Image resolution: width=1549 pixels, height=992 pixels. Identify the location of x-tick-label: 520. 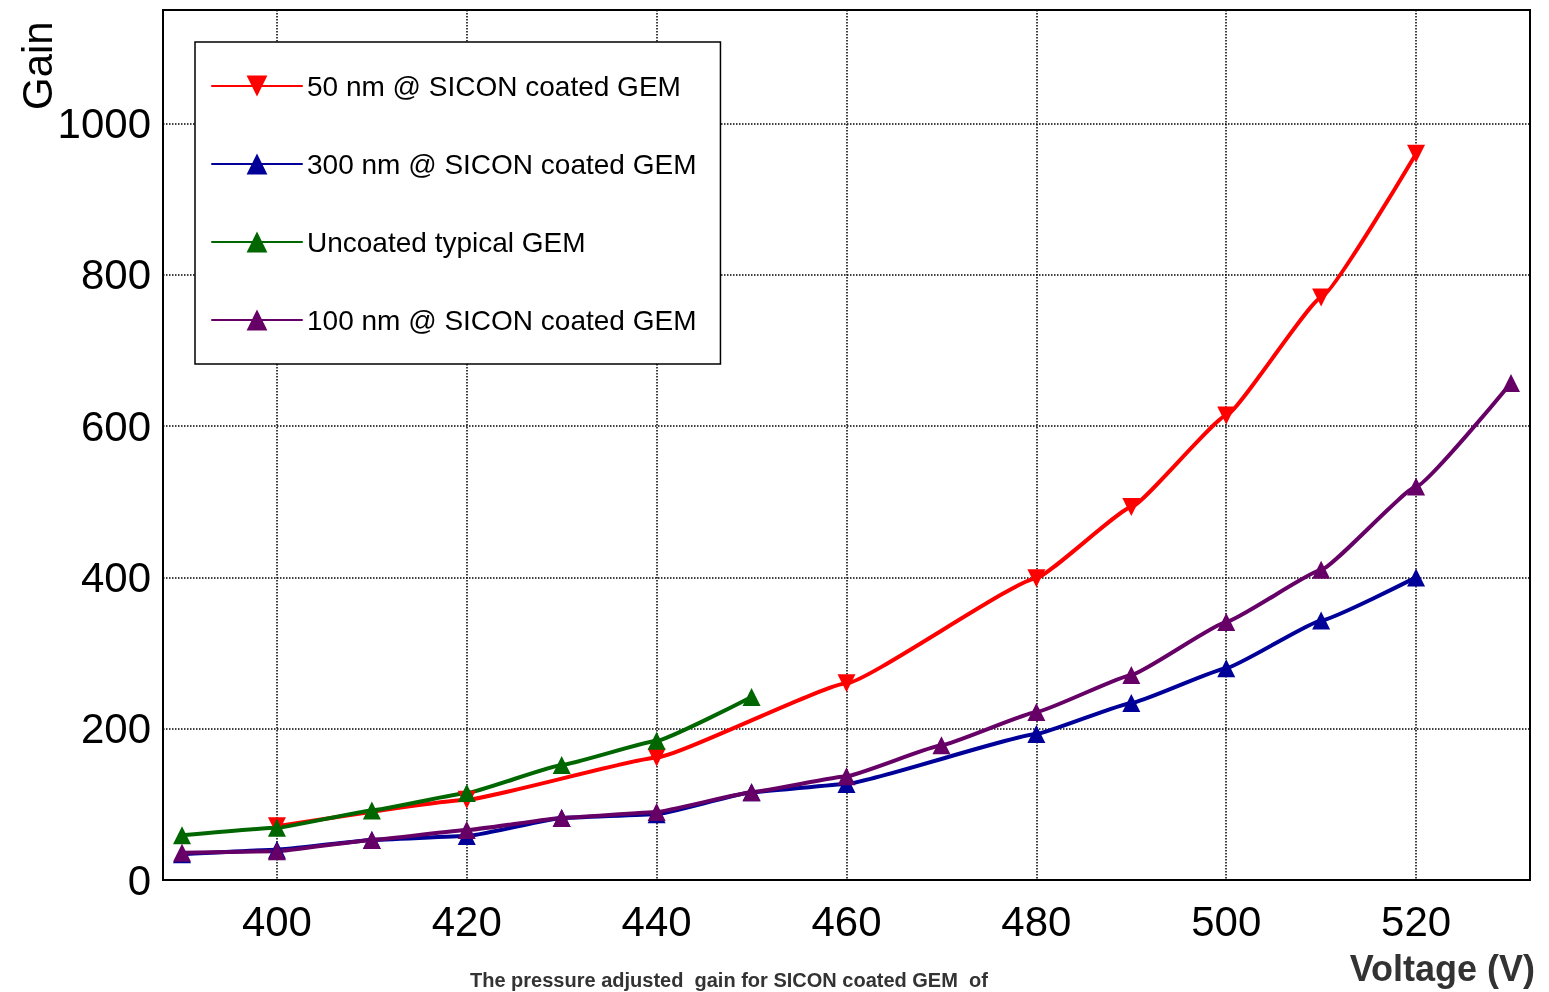
(1416, 921).